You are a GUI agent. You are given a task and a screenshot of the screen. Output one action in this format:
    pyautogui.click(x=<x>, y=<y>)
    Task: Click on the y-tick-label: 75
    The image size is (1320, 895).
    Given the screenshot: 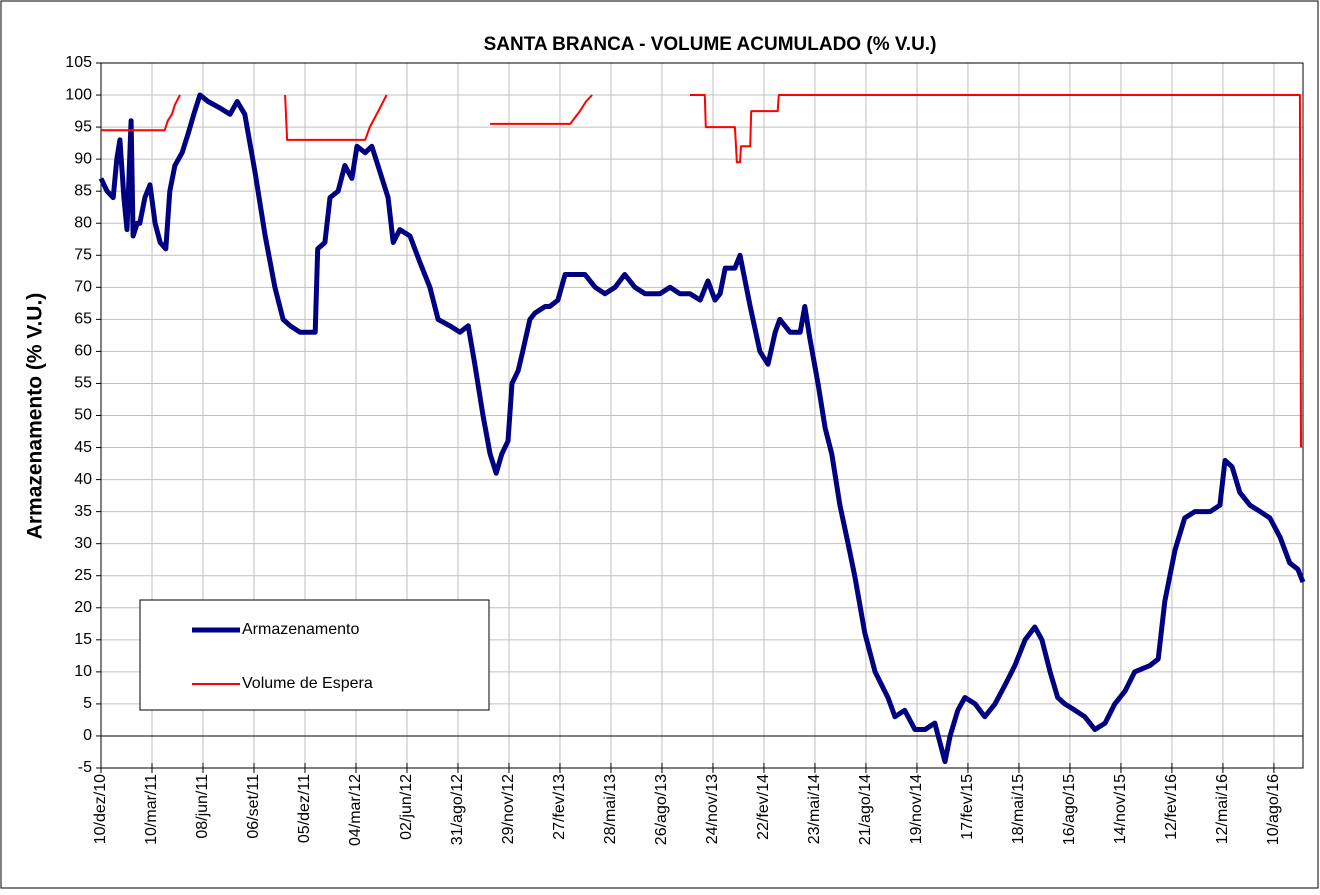 What is the action you would take?
    pyautogui.click(x=83, y=254)
    